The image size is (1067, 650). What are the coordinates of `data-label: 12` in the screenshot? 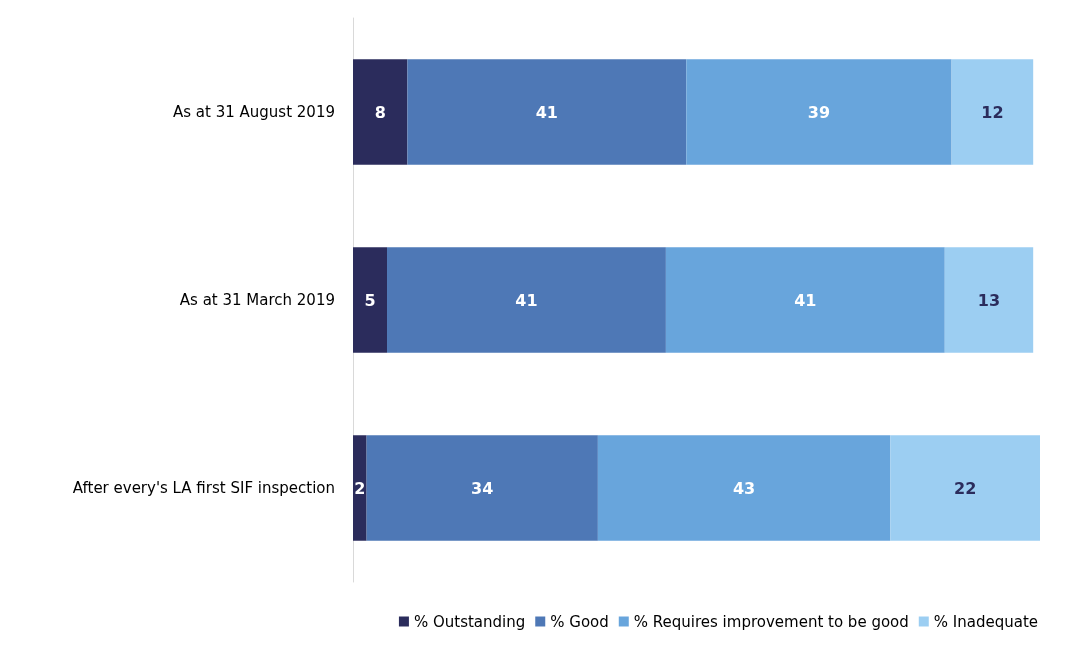 It's located at (992, 112).